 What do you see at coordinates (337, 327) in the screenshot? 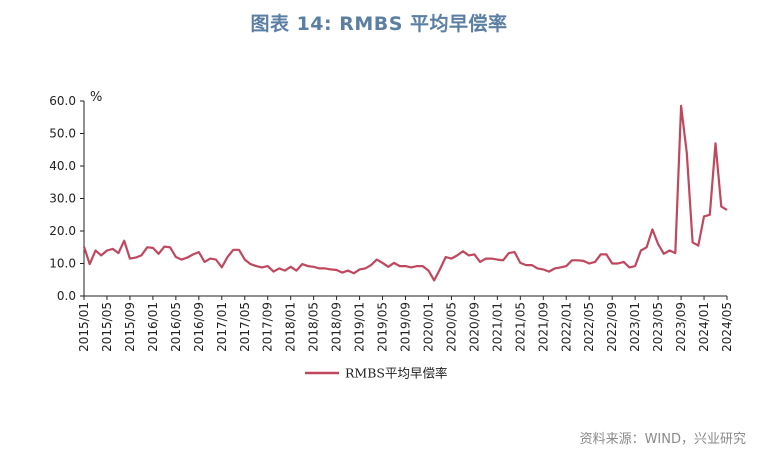
I see `x-tick-label: 2018/09` at bounding box center [337, 327].